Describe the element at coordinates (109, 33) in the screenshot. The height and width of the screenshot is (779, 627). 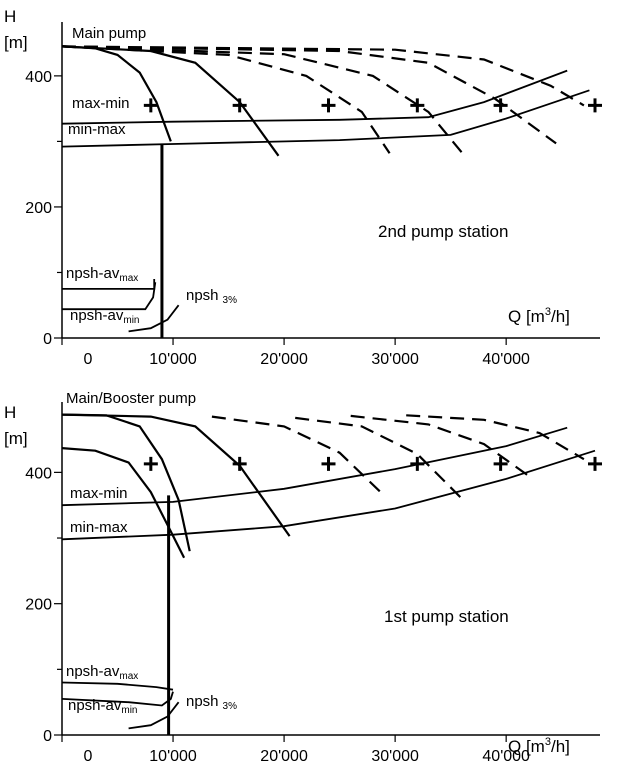
I see `main-pump-label: Main pump` at that location.